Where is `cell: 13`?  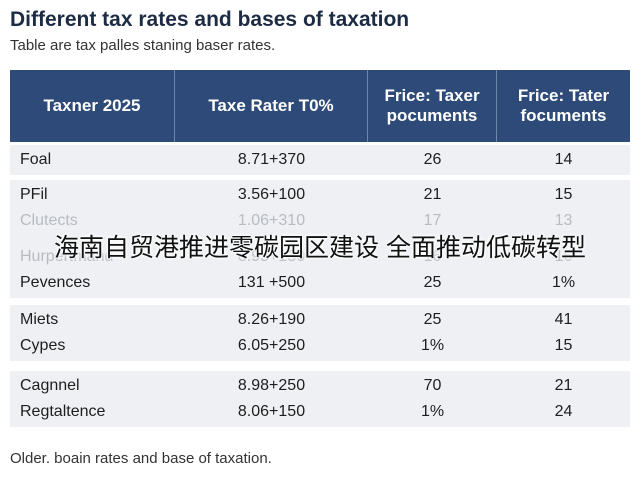
cell: 13 is located at coordinates (563, 220).